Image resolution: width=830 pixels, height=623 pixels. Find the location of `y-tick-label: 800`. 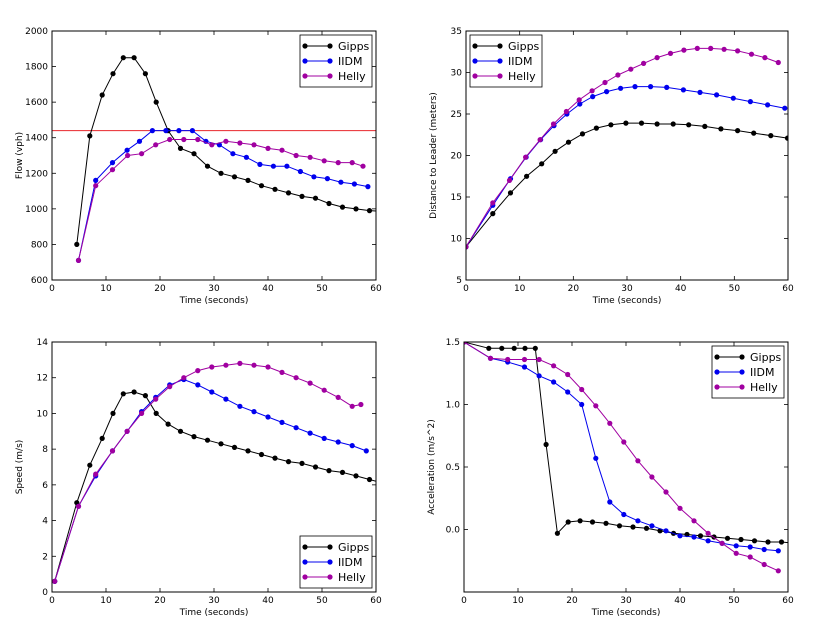

y-tick-label: 800 is located at coordinates (39, 245).